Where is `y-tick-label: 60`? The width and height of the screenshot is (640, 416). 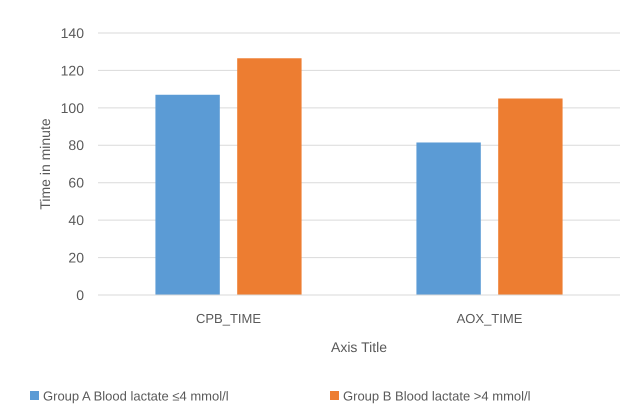
y-tick-label: 60 is located at coordinates (76, 182).